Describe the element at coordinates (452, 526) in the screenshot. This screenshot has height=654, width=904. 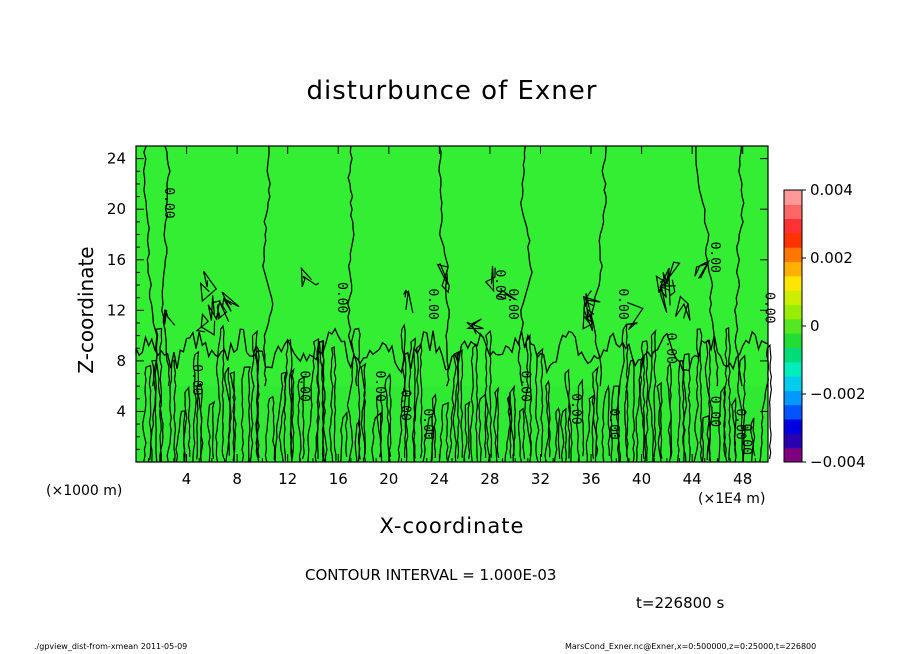
I see `x-axis-label: X-coordinate` at that location.